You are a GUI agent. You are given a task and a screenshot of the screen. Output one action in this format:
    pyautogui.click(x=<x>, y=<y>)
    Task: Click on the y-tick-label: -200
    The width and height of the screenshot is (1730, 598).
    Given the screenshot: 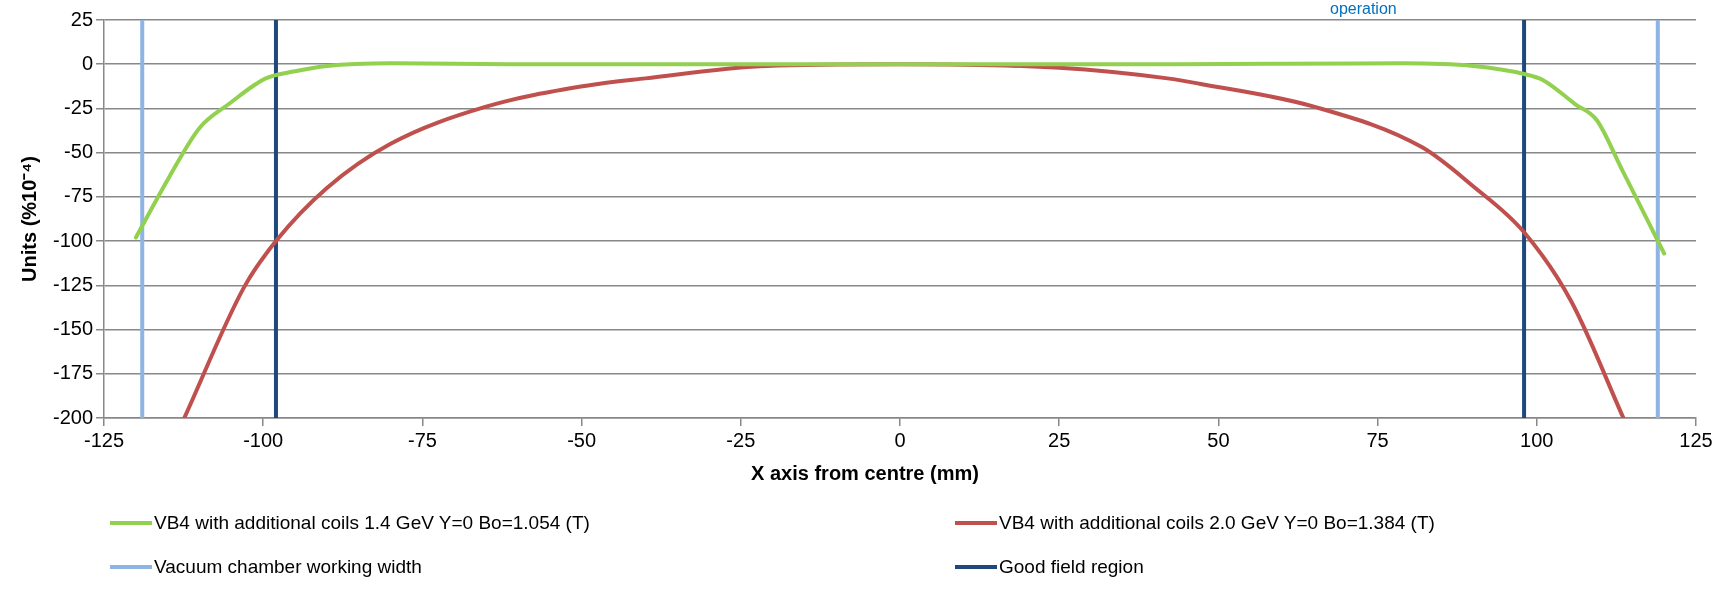 What is the action you would take?
    pyautogui.click(x=73, y=416)
    